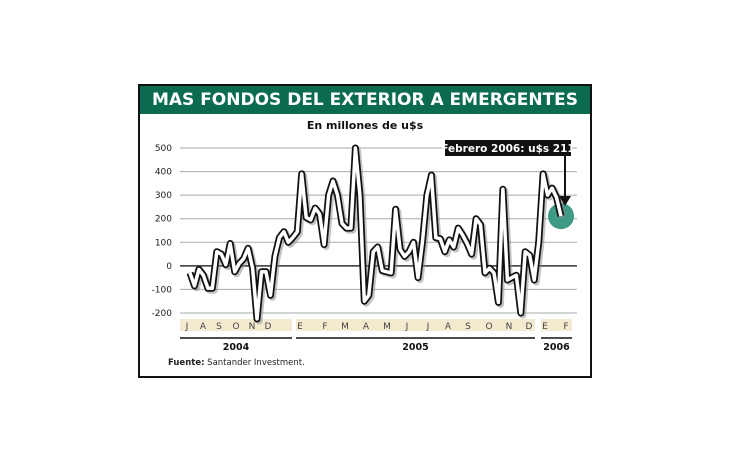 Image resolution: width=730 pixels, height=460 pixels. What do you see at coordinates (163, 173) in the screenshot?
I see `y-tick-label: 400` at bounding box center [163, 173].